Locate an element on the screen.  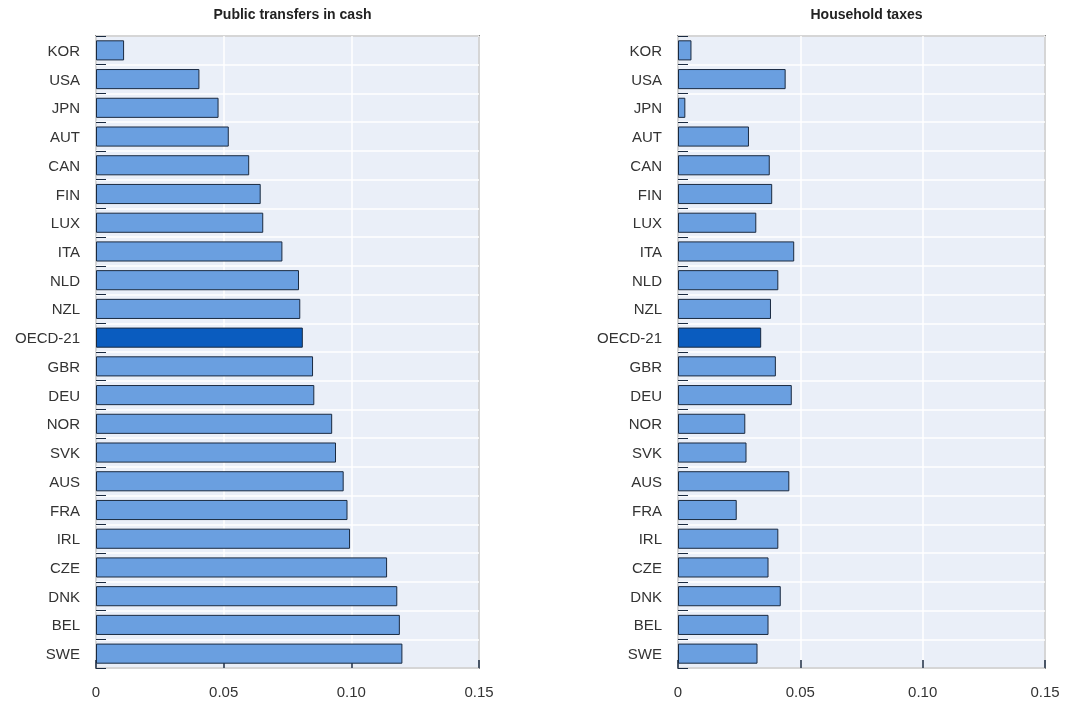
chart-title: Household taxes is located at coordinates (866, 14).